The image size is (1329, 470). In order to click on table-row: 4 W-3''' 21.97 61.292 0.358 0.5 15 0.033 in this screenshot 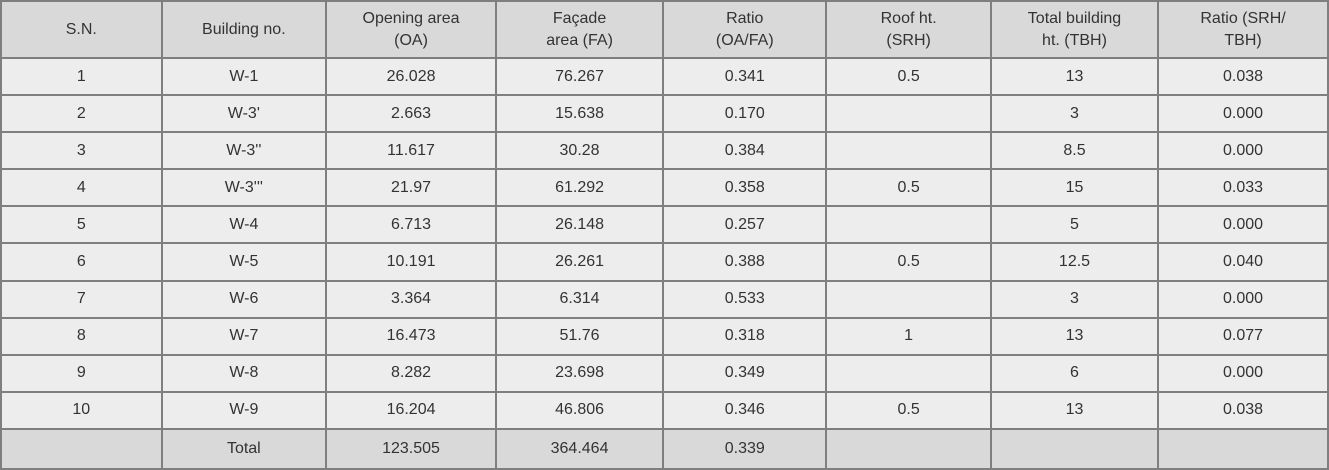, I will do `click(664, 188)`.